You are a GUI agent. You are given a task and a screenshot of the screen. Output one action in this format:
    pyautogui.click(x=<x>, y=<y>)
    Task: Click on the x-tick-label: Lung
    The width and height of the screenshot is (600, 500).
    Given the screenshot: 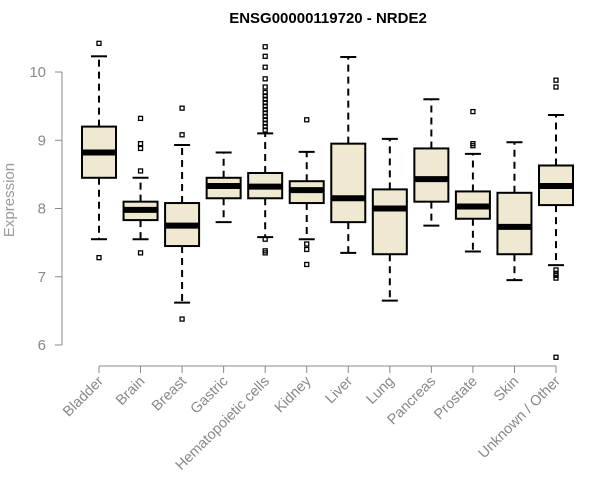 What is the action you would take?
    pyautogui.click(x=381, y=391)
    